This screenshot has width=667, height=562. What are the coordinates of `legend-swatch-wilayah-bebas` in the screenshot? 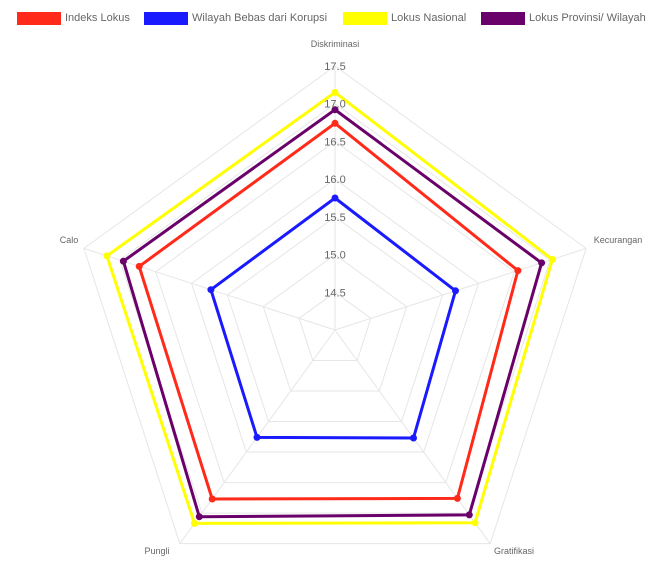 It's located at (166, 18).